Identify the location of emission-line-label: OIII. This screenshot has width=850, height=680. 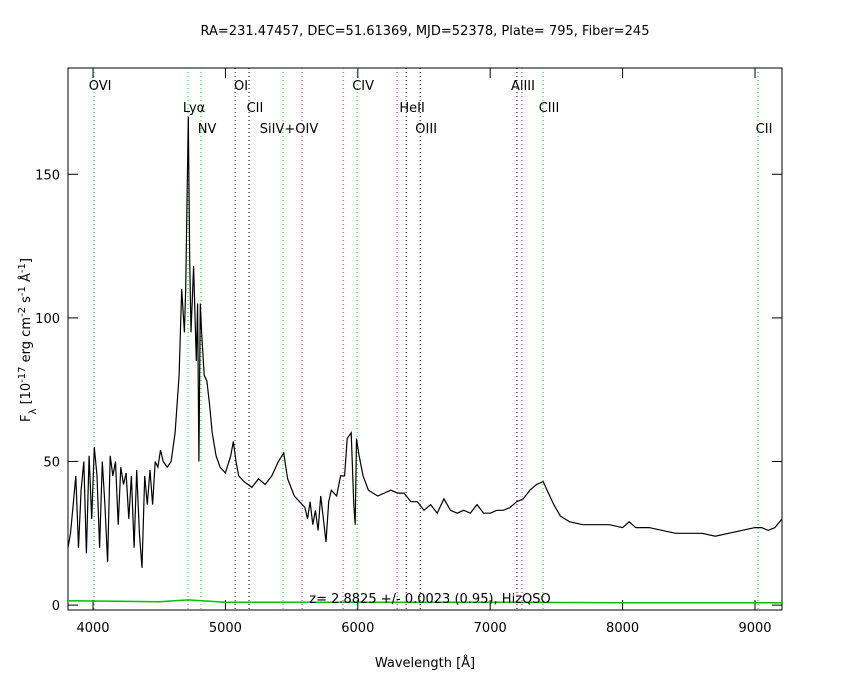
(426, 129).